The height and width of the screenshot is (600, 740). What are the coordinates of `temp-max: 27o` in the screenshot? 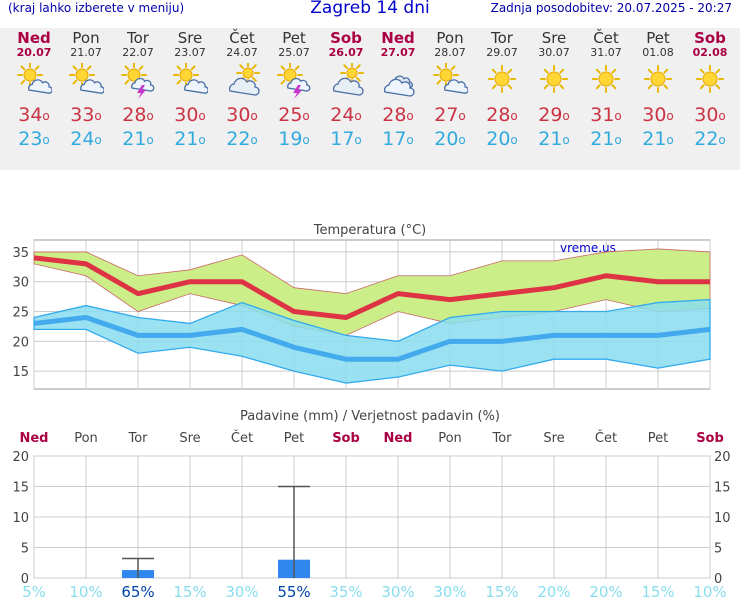 It's located at (450, 115).